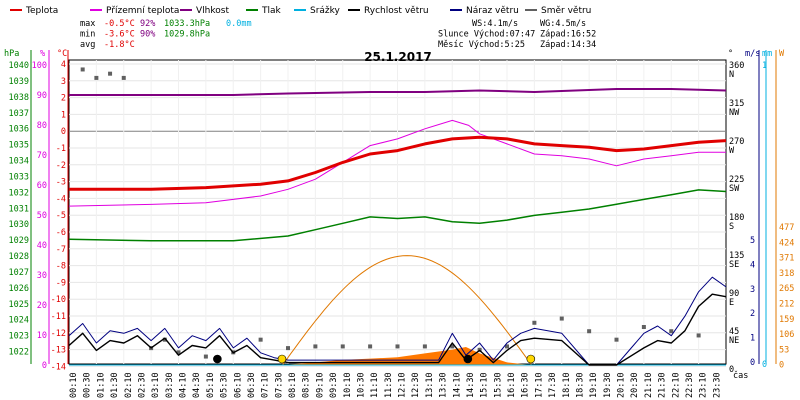  Describe the element at coordinates (752, 54) in the screenshot. I see `axis-title-ms: m/s` at that location.